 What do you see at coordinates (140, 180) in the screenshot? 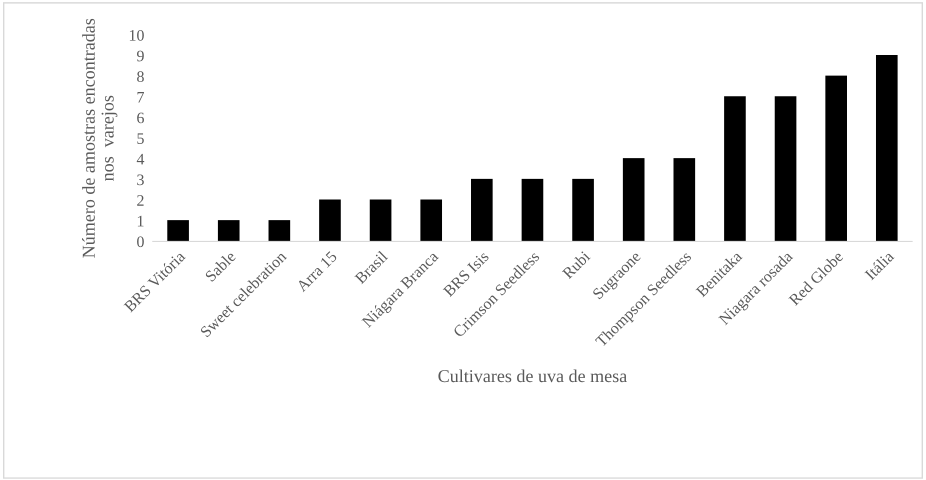
I see `y-tick-label: 3` at bounding box center [140, 180].